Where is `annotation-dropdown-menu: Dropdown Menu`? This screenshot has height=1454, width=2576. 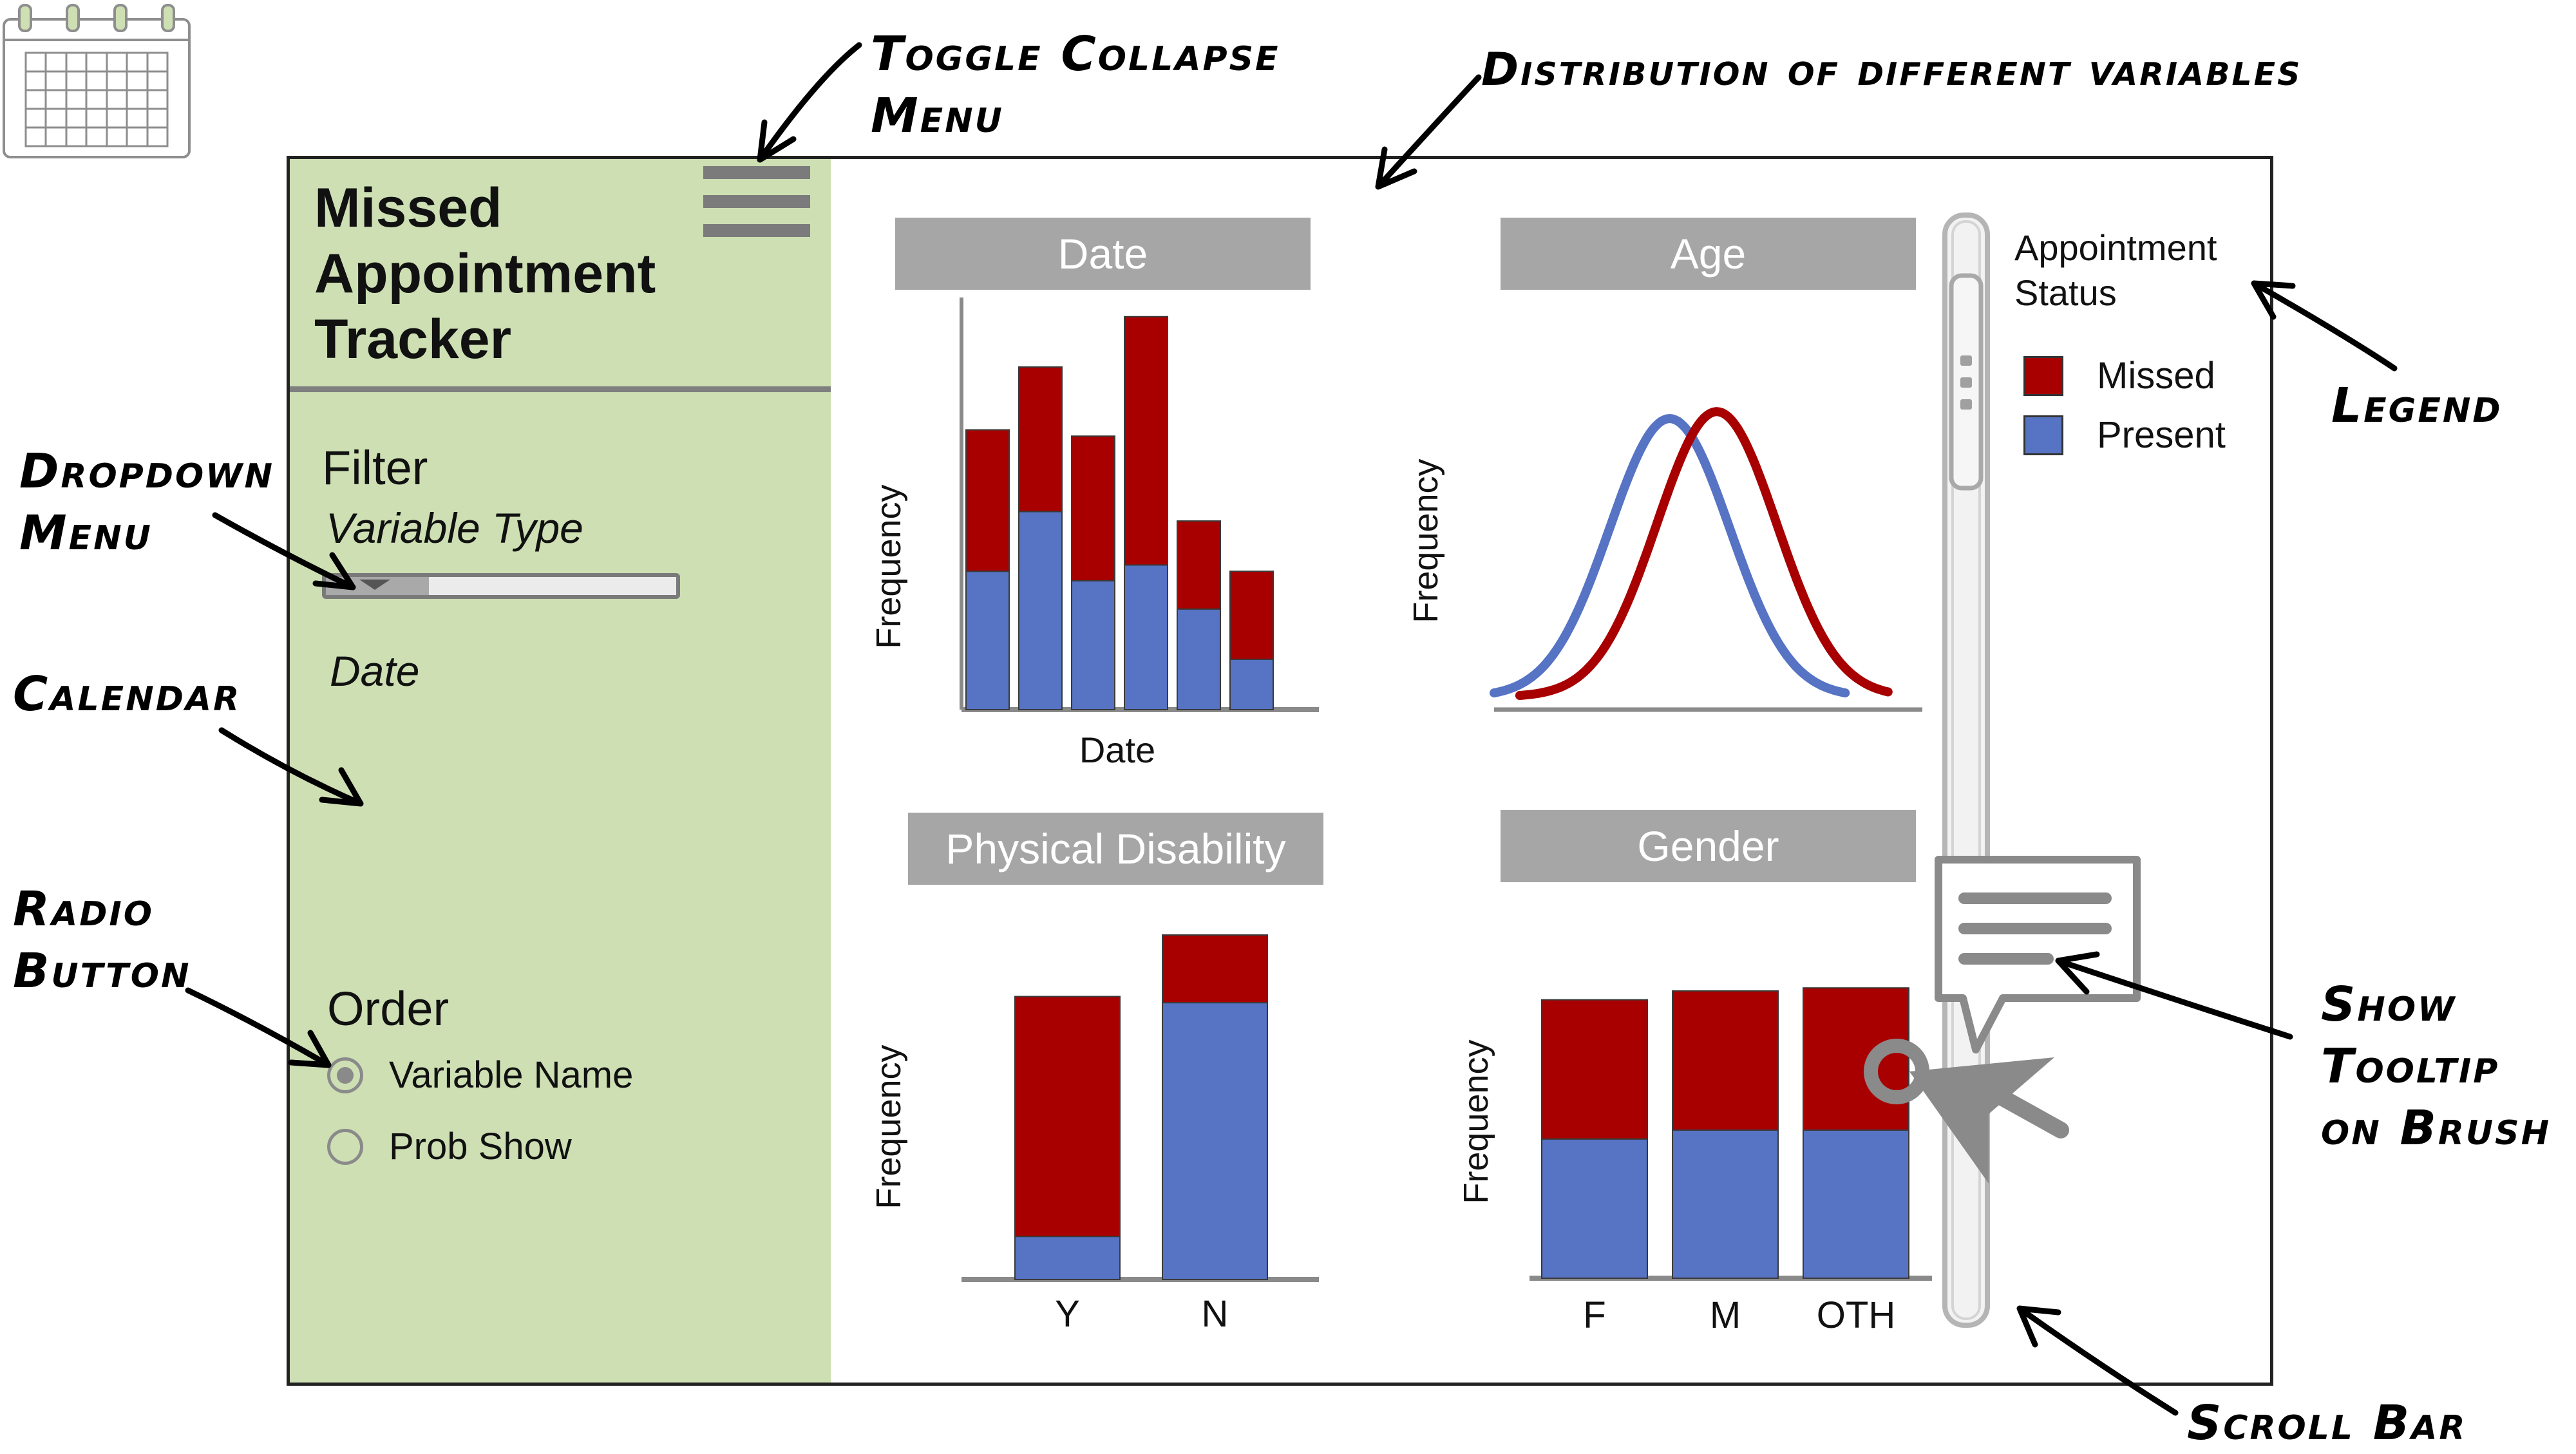 annotation-dropdown-menu: Dropdown Menu is located at coordinates (147, 502).